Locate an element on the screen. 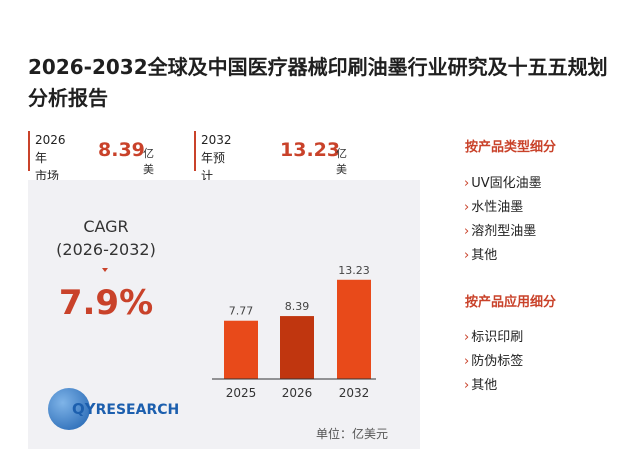 The image size is (630, 469). product-type-item: › UV固化油墨 is located at coordinates (503, 181).